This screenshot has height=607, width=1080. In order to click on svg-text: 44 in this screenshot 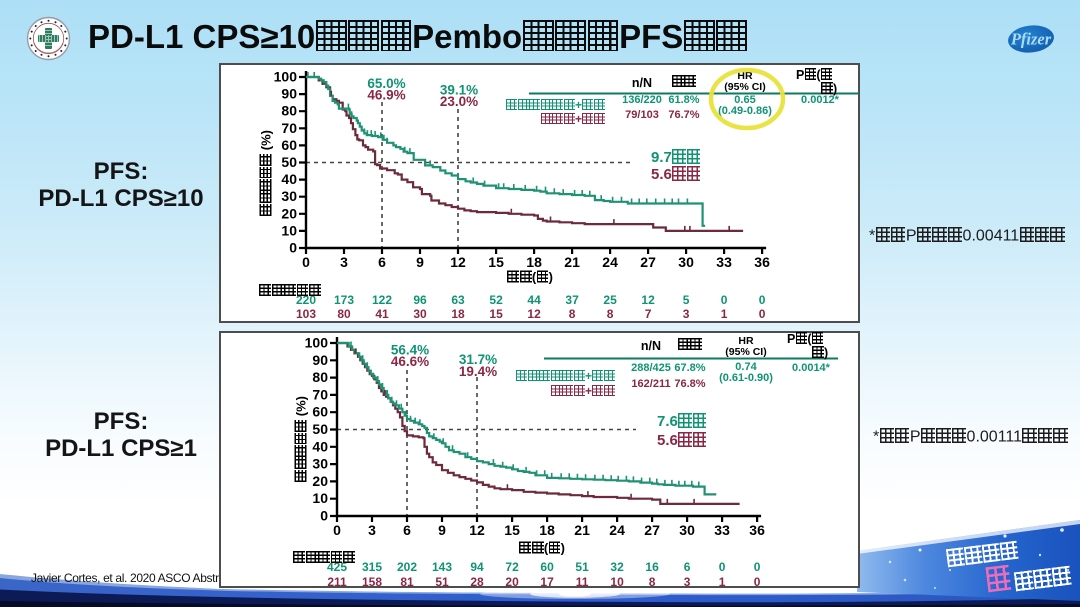, I will do `click(534, 300)`.